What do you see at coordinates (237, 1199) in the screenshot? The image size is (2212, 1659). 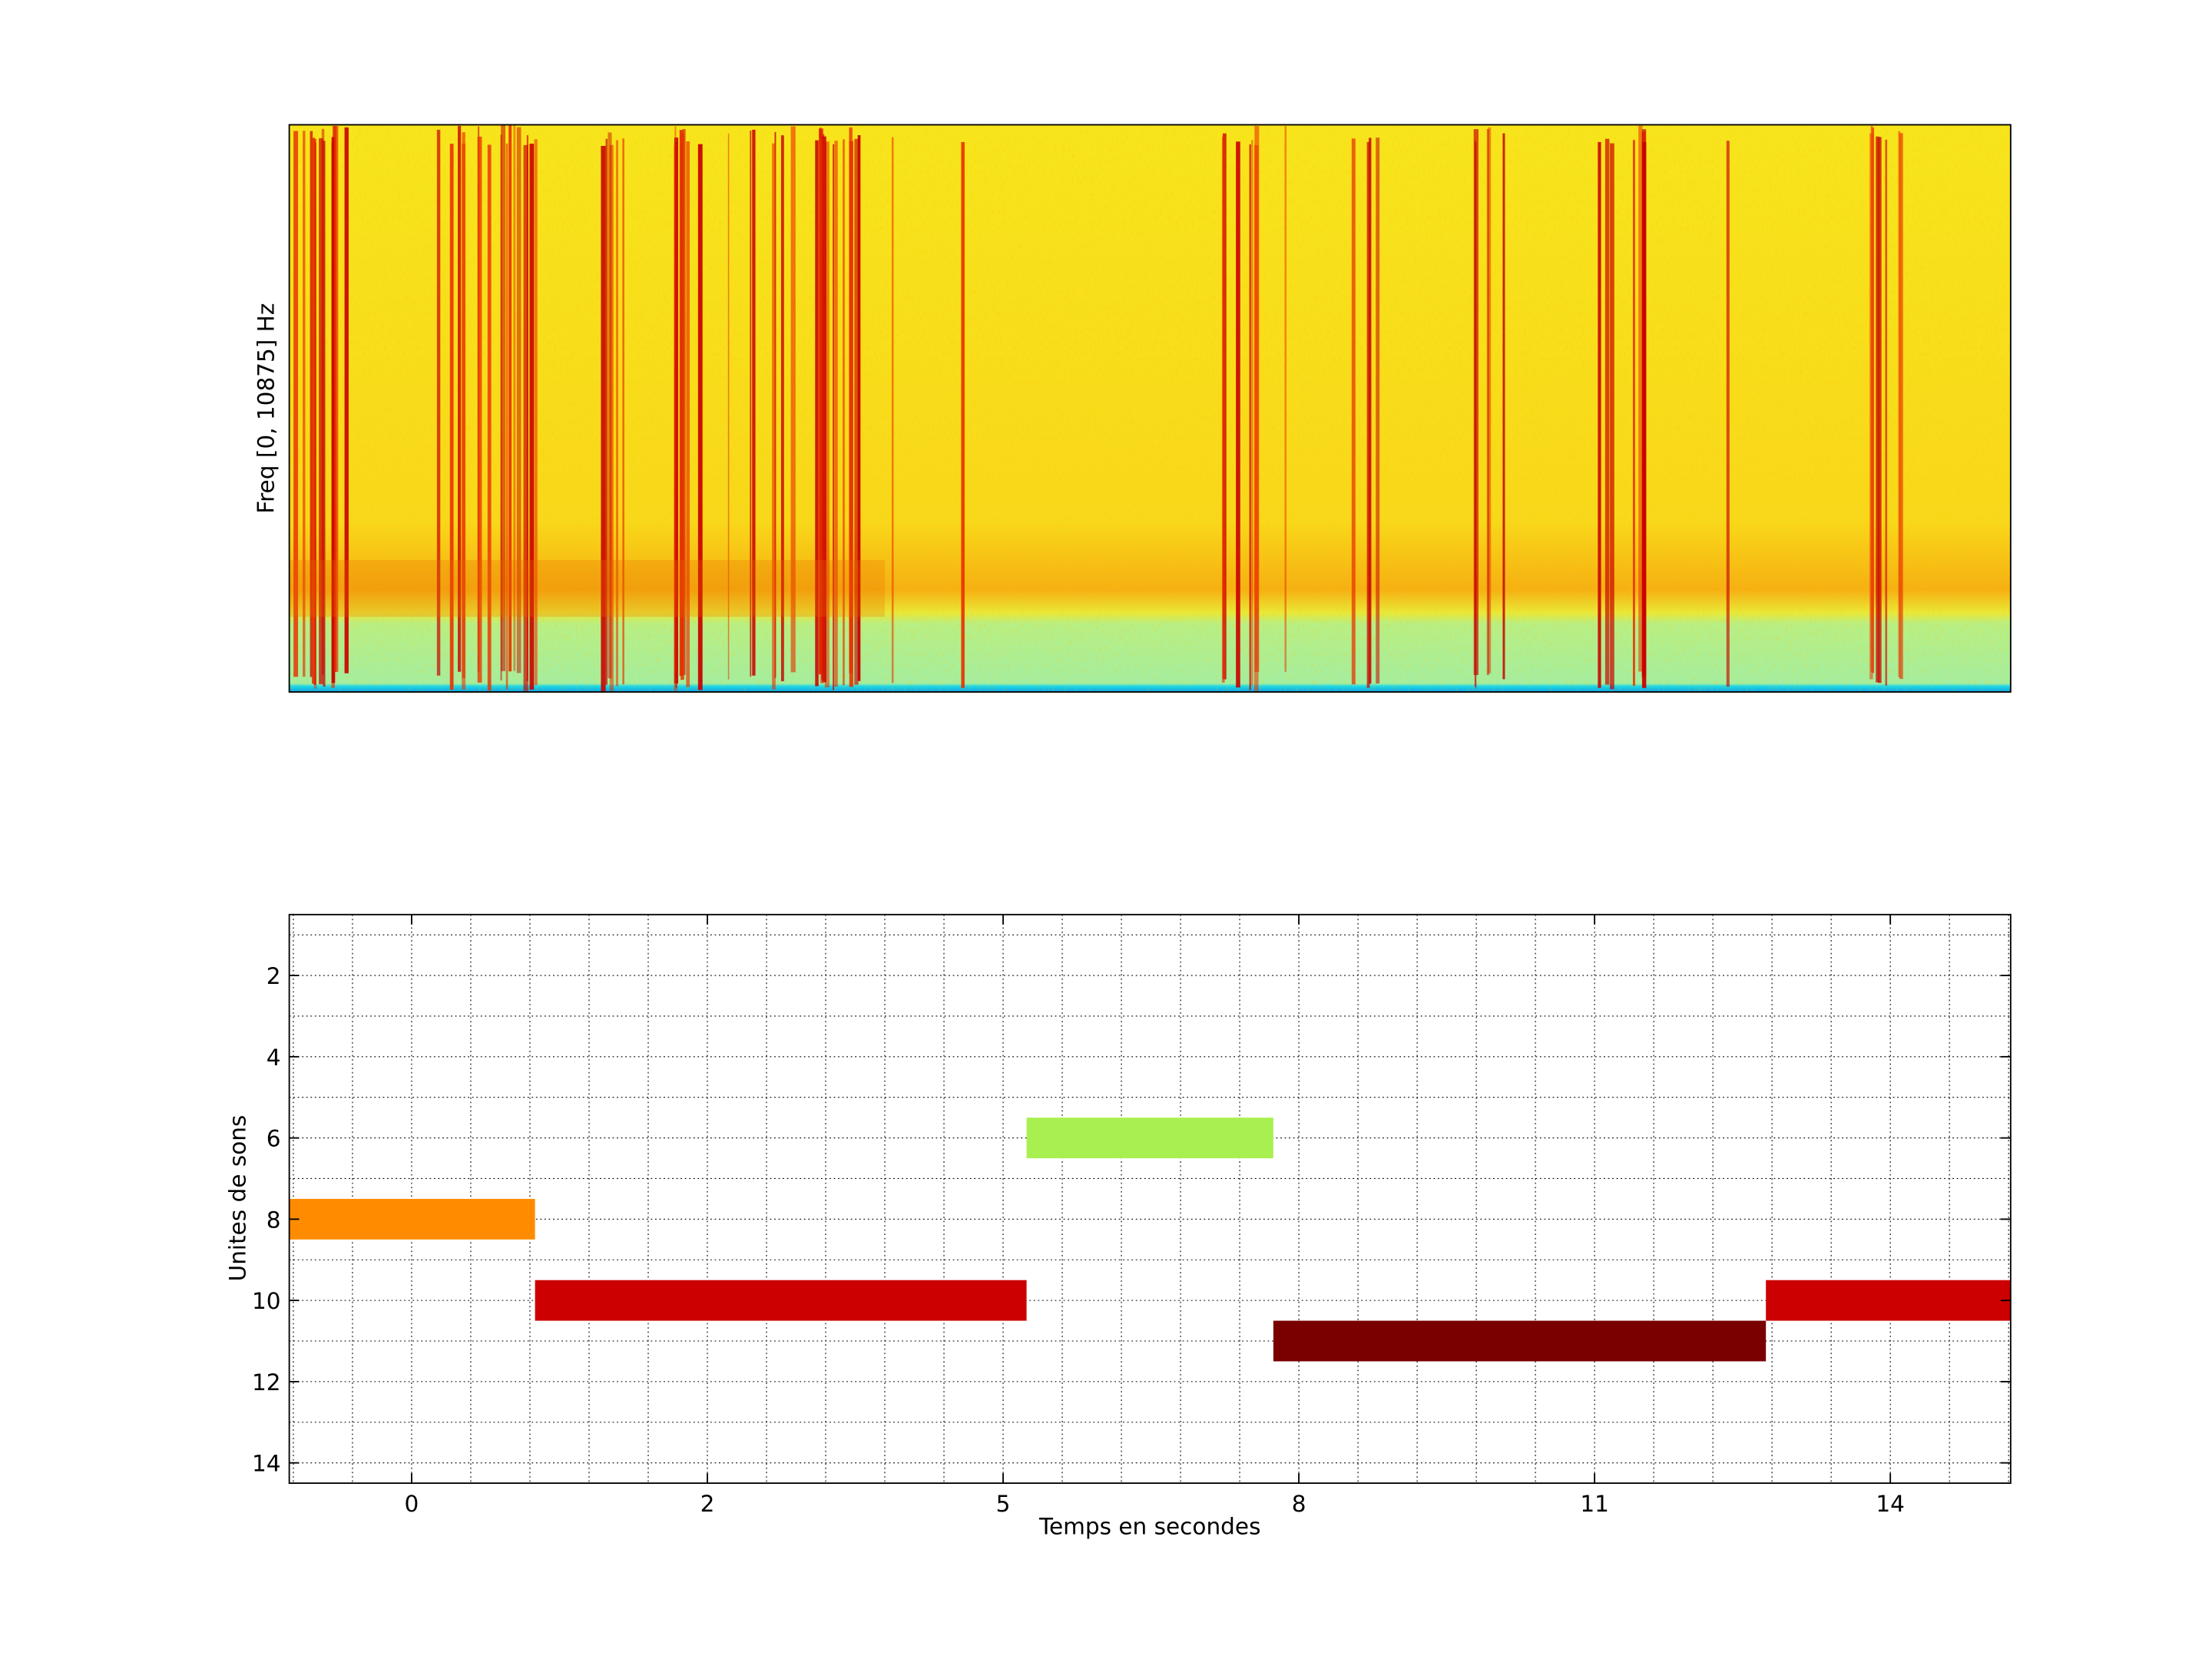 I see `y-axis-label: Unites de sons` at bounding box center [237, 1199].